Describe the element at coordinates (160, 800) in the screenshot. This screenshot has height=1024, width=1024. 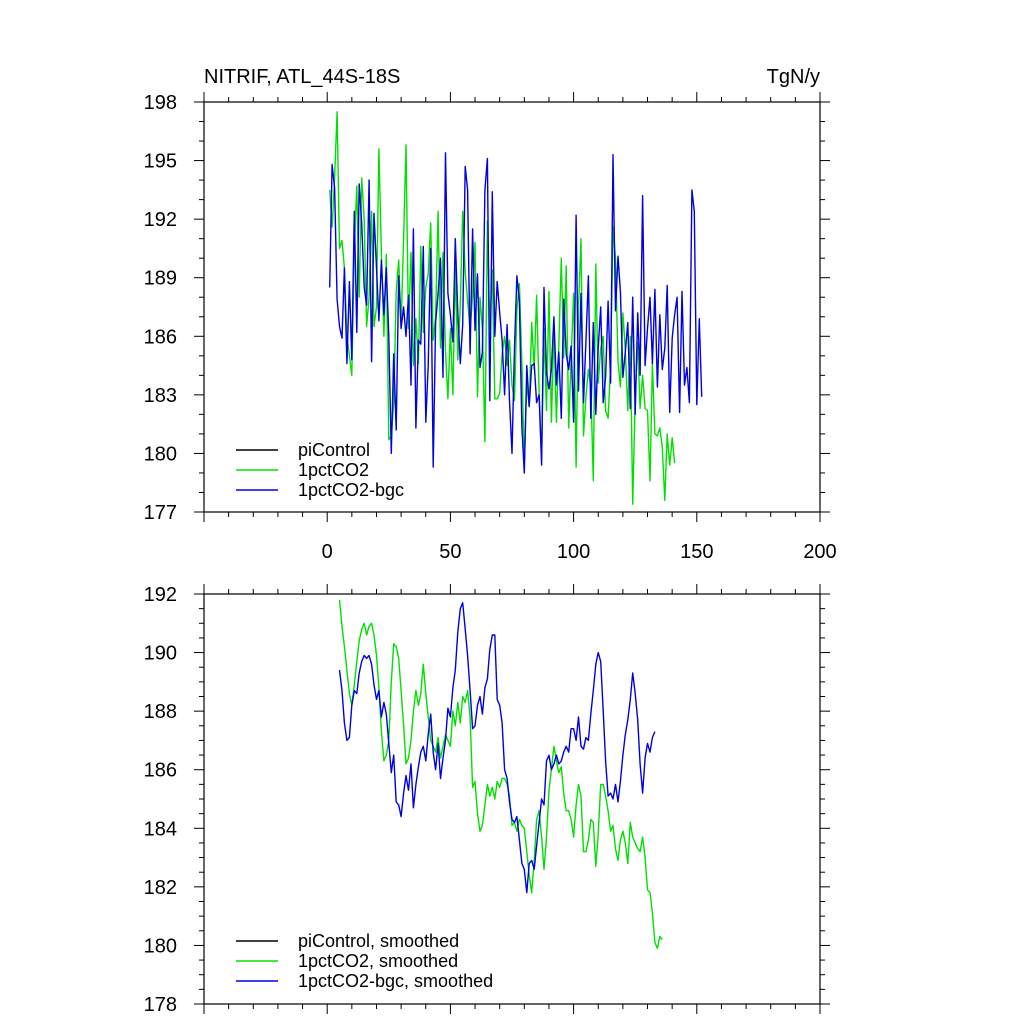
I see `bottom-y-tick-labels: 178 180 182 184 186 188 190 192` at that location.